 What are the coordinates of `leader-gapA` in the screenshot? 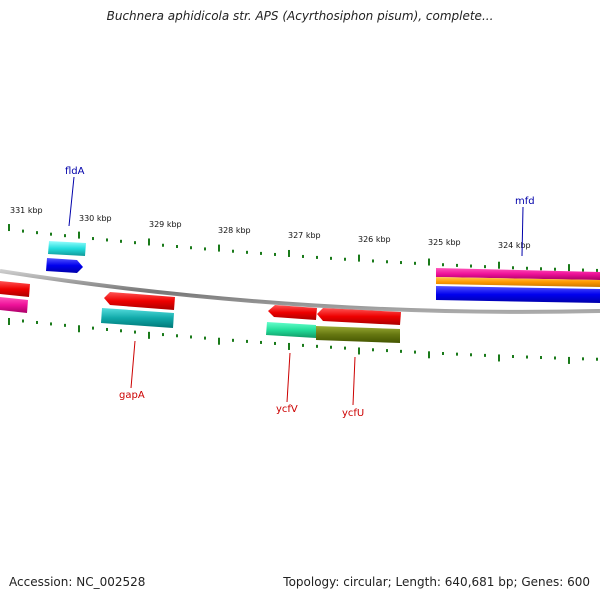 It's located at (133, 364).